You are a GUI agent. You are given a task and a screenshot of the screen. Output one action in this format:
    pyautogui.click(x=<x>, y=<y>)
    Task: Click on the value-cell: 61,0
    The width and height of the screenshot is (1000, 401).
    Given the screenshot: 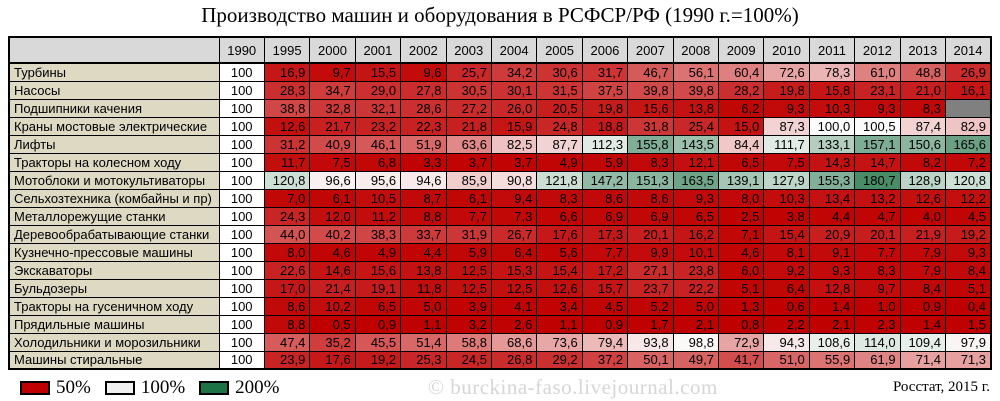 What is the action you would take?
    pyautogui.click(x=877, y=72)
    